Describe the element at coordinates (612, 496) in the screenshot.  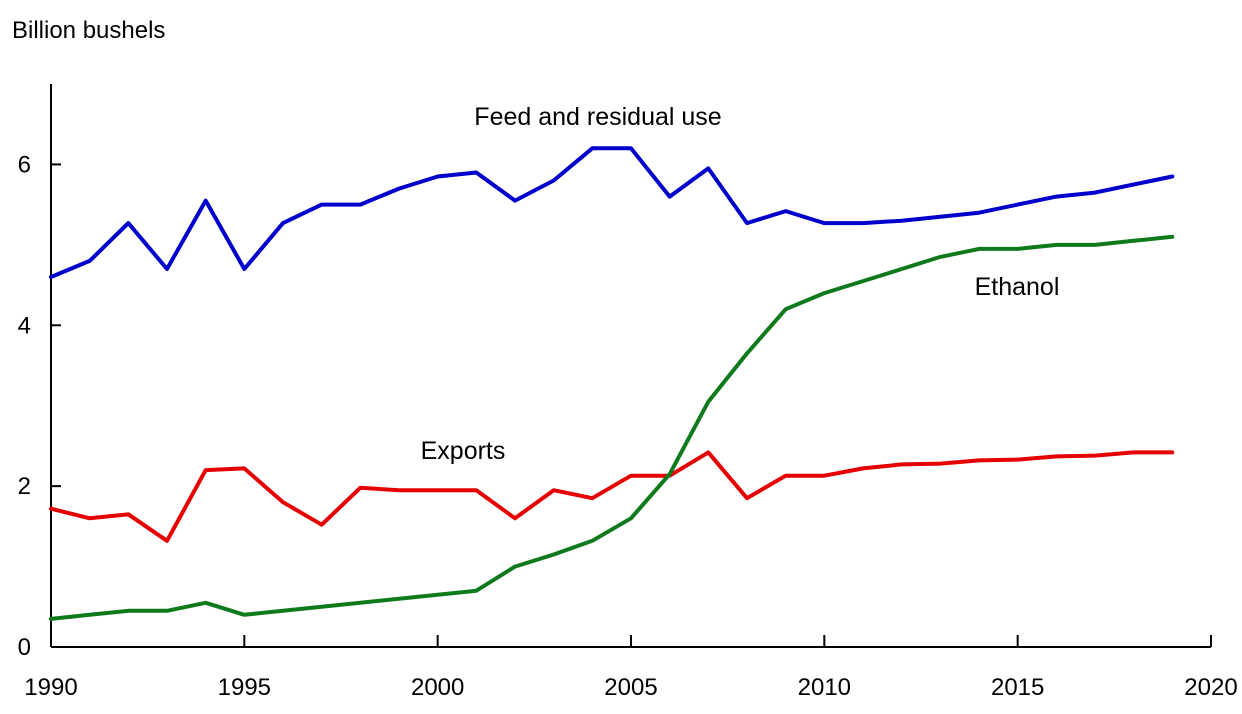
I see `series-line-exports` at that location.